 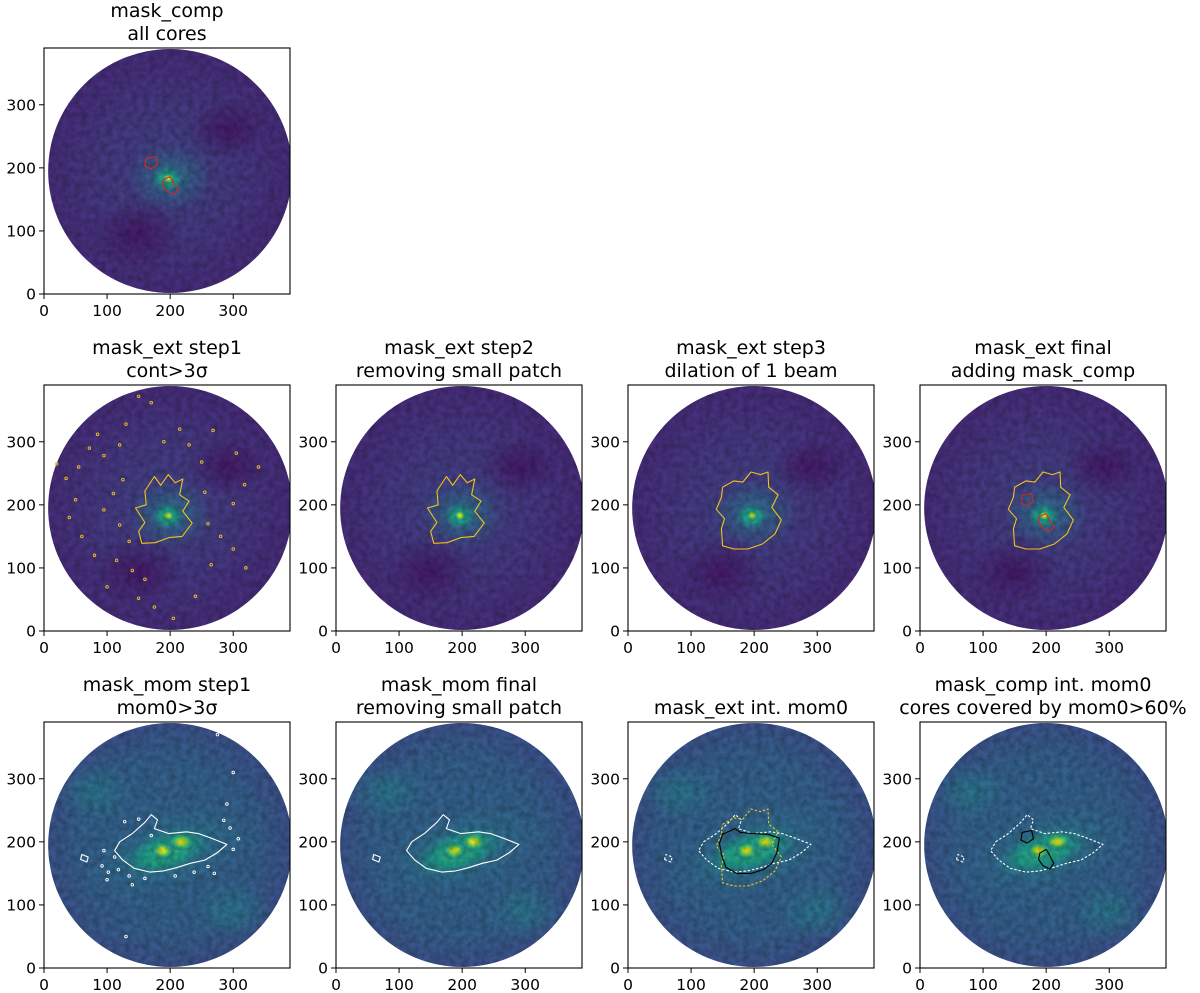 I want to click on panel-title-line: mask_ext step2, so click(x=459, y=348).